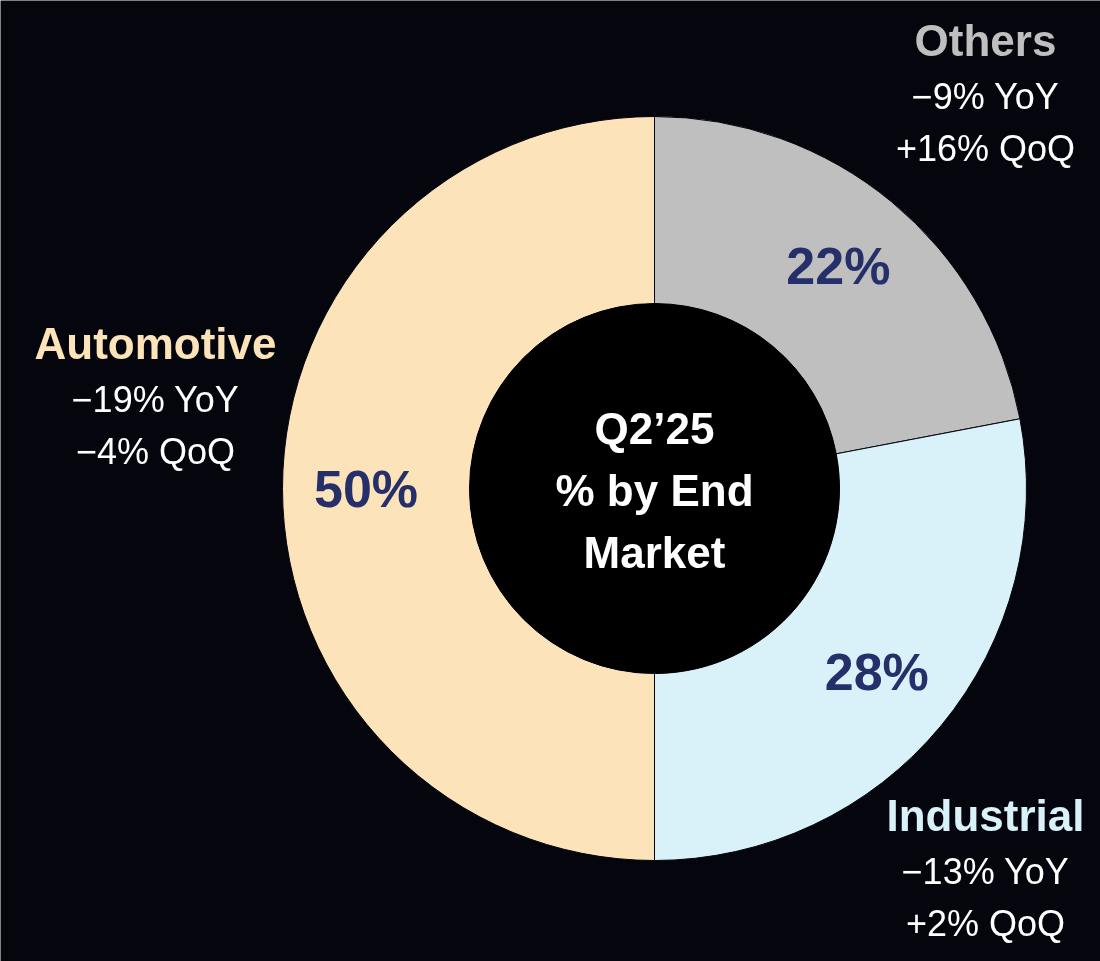 The width and height of the screenshot is (1100, 961). I want to click on data-label: 50%, so click(366, 488).